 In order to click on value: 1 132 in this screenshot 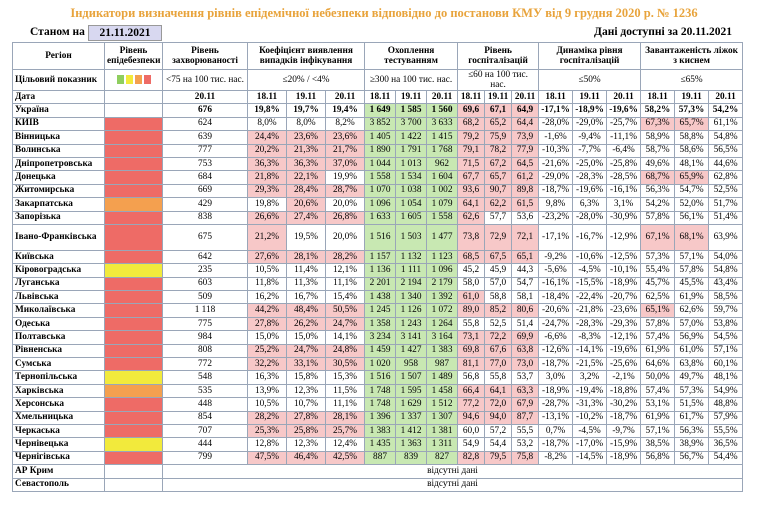, I will do `click(411, 257)`.